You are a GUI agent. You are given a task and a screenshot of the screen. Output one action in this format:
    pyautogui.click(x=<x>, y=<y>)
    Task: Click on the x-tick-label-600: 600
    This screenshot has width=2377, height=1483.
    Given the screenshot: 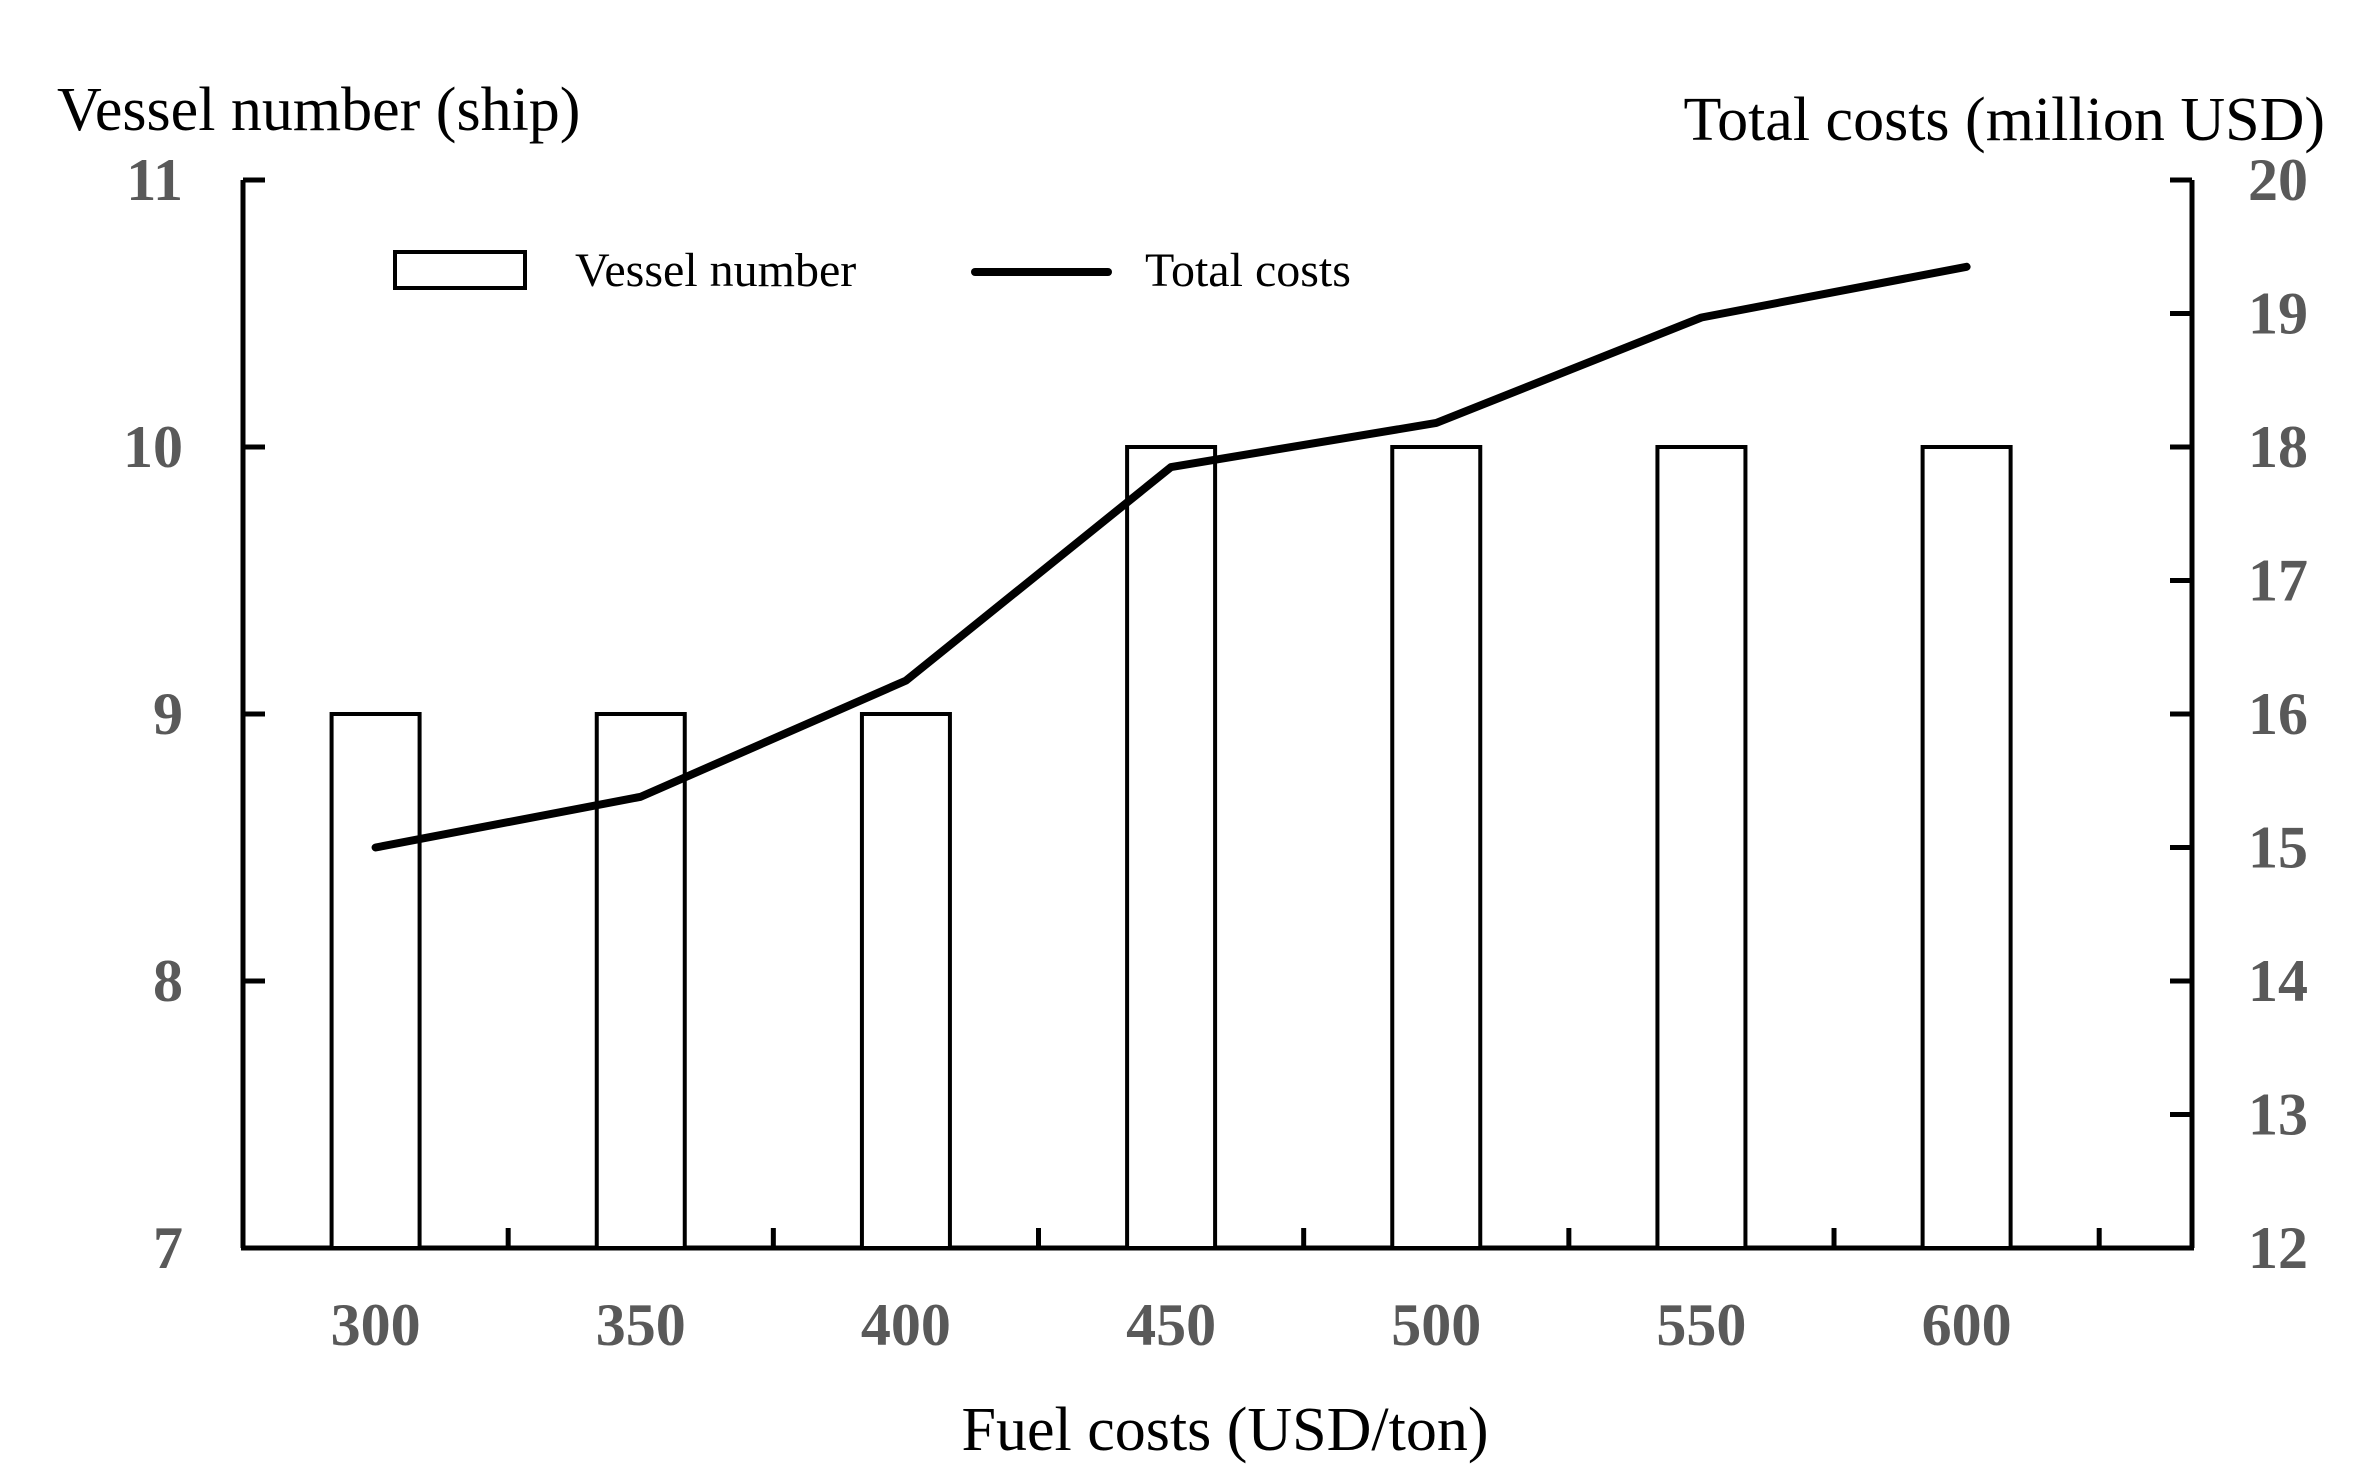 What is the action you would take?
    pyautogui.click(x=1967, y=1325)
    